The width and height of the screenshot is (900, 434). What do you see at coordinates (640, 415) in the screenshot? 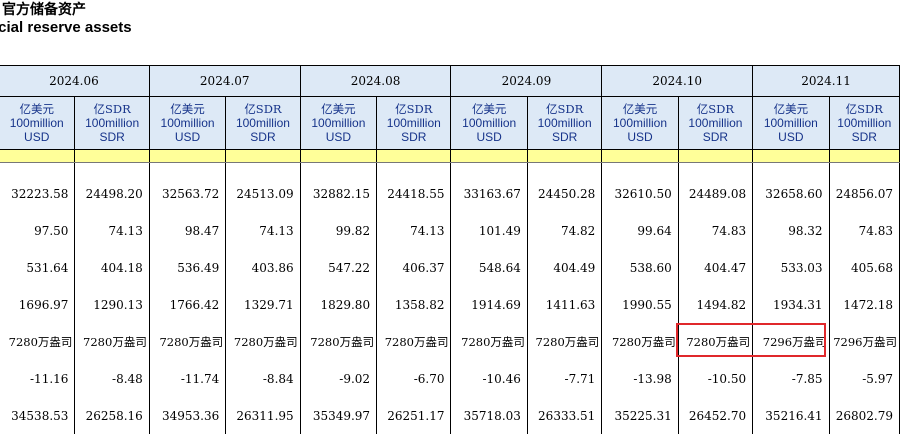
I see `table-cell: 35225.31` at bounding box center [640, 415].